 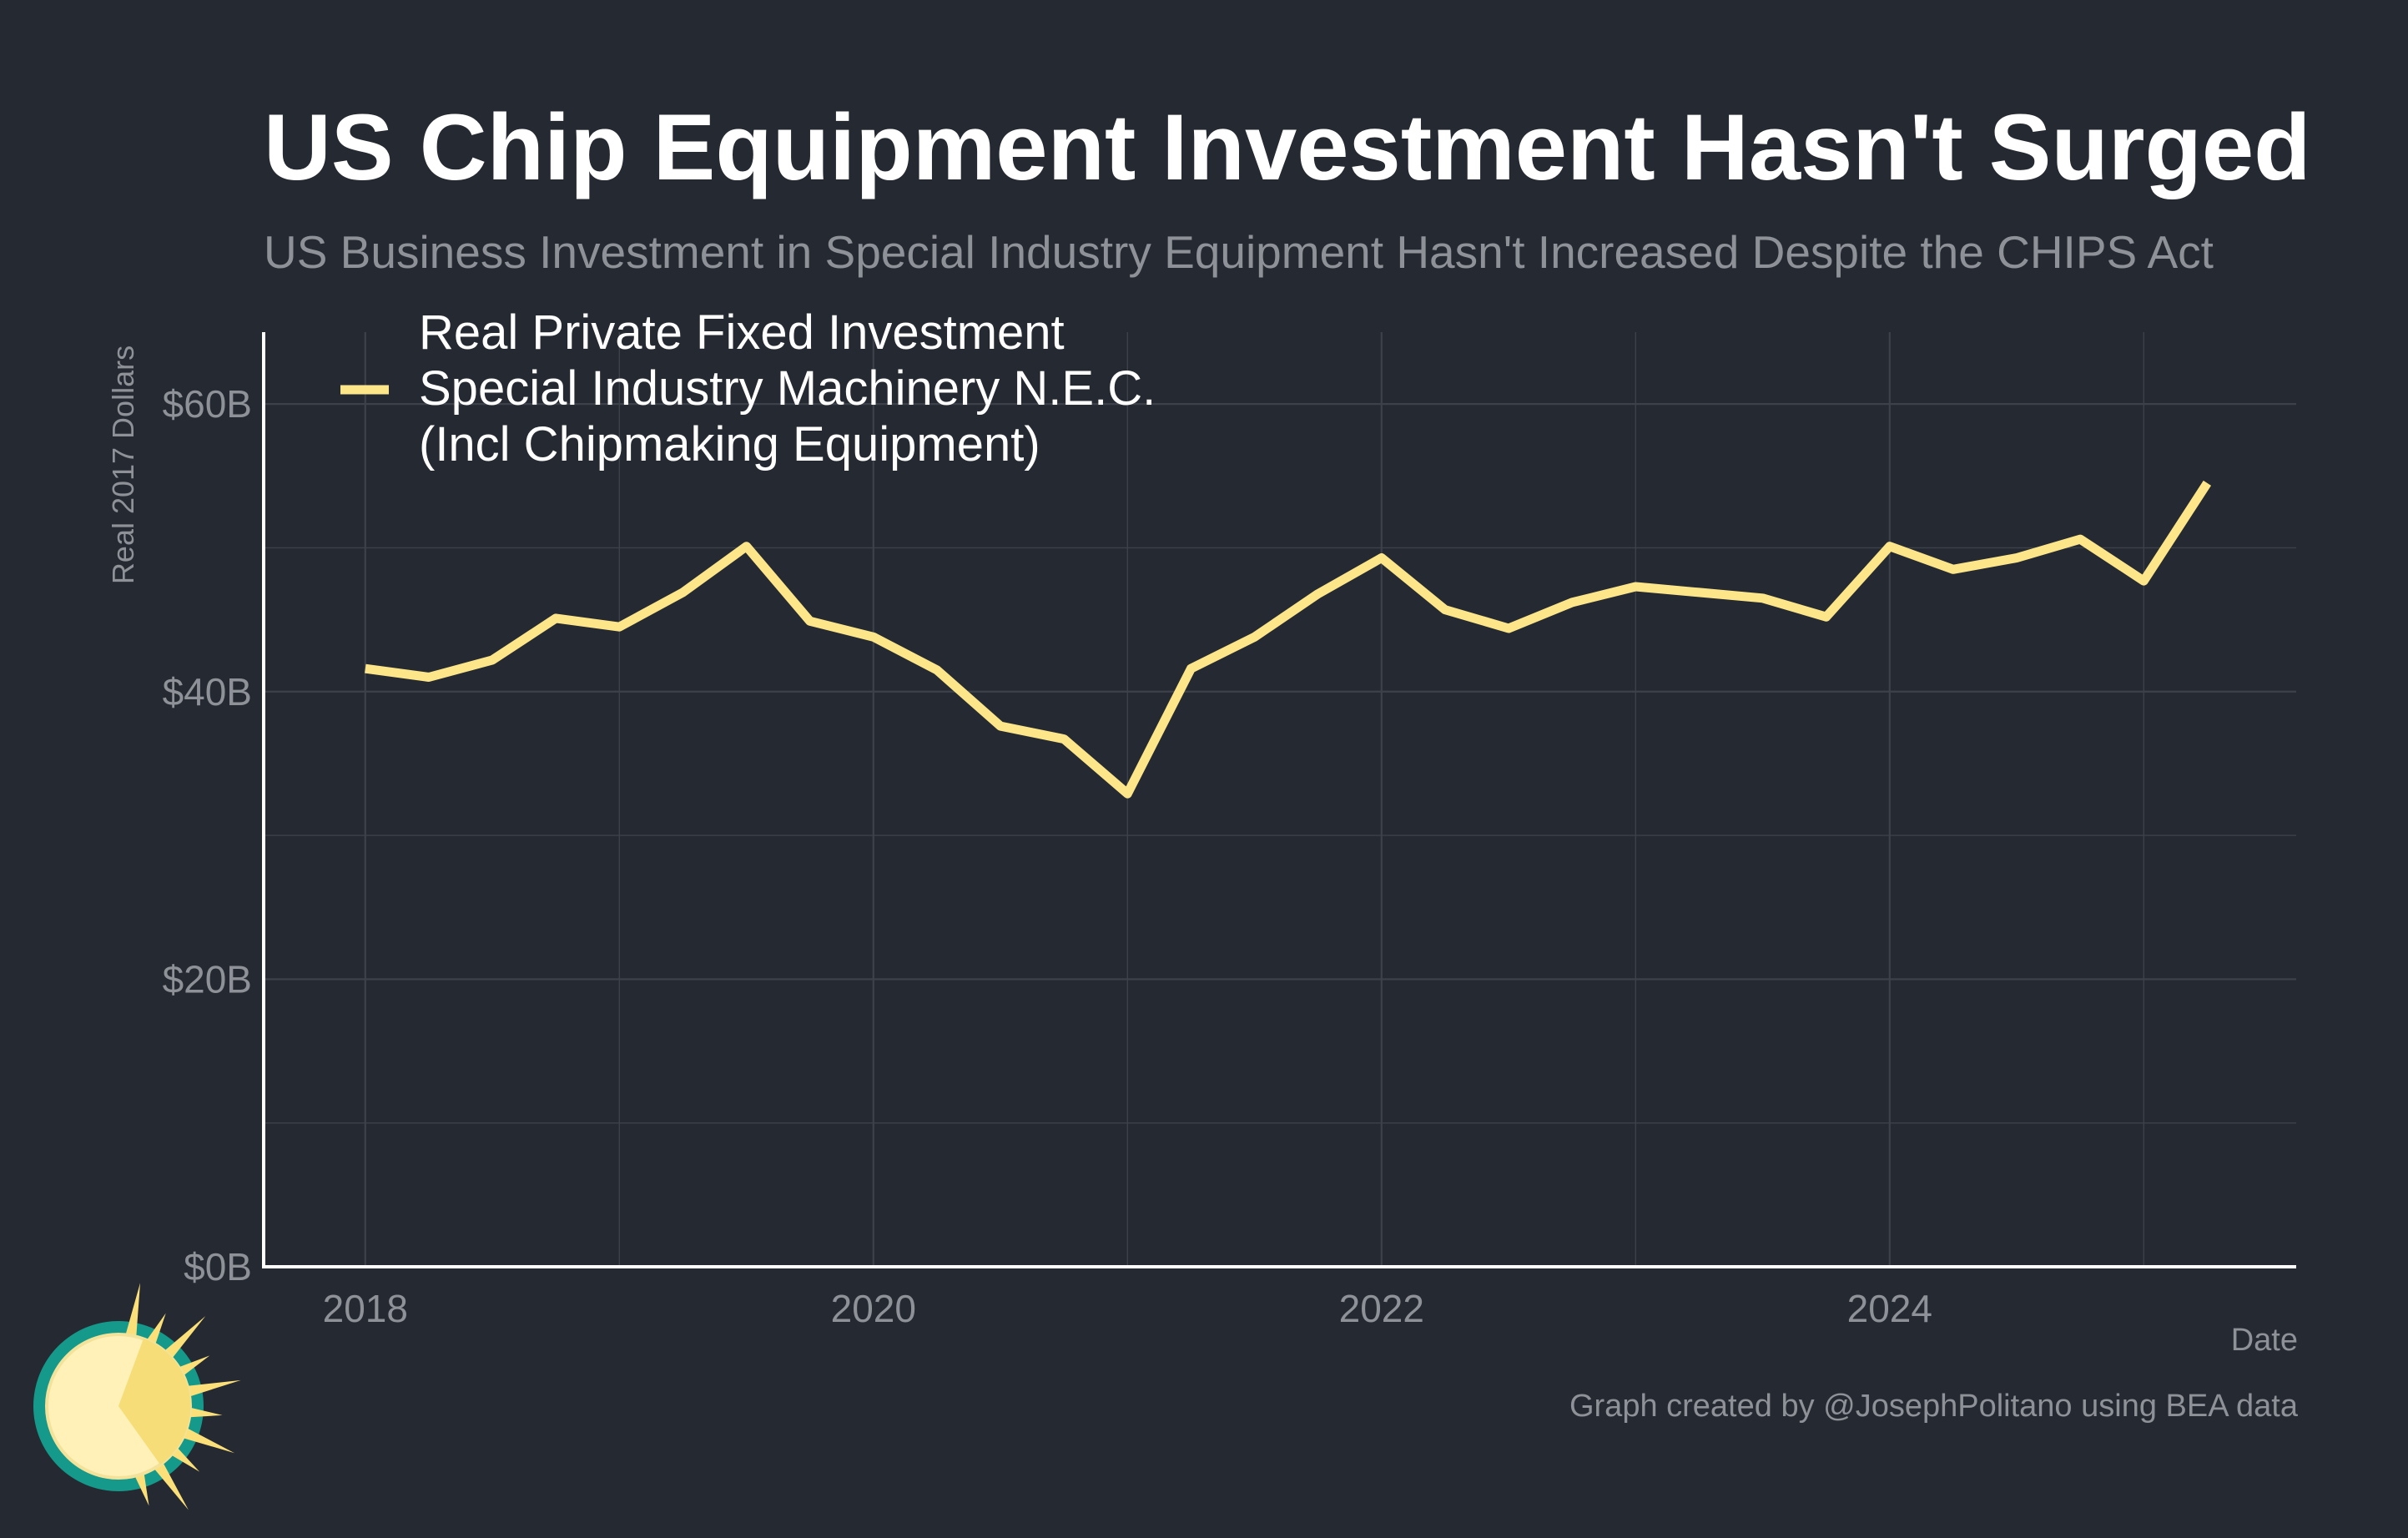 I want to click on x-tick-label: 2018, so click(x=365, y=1308).